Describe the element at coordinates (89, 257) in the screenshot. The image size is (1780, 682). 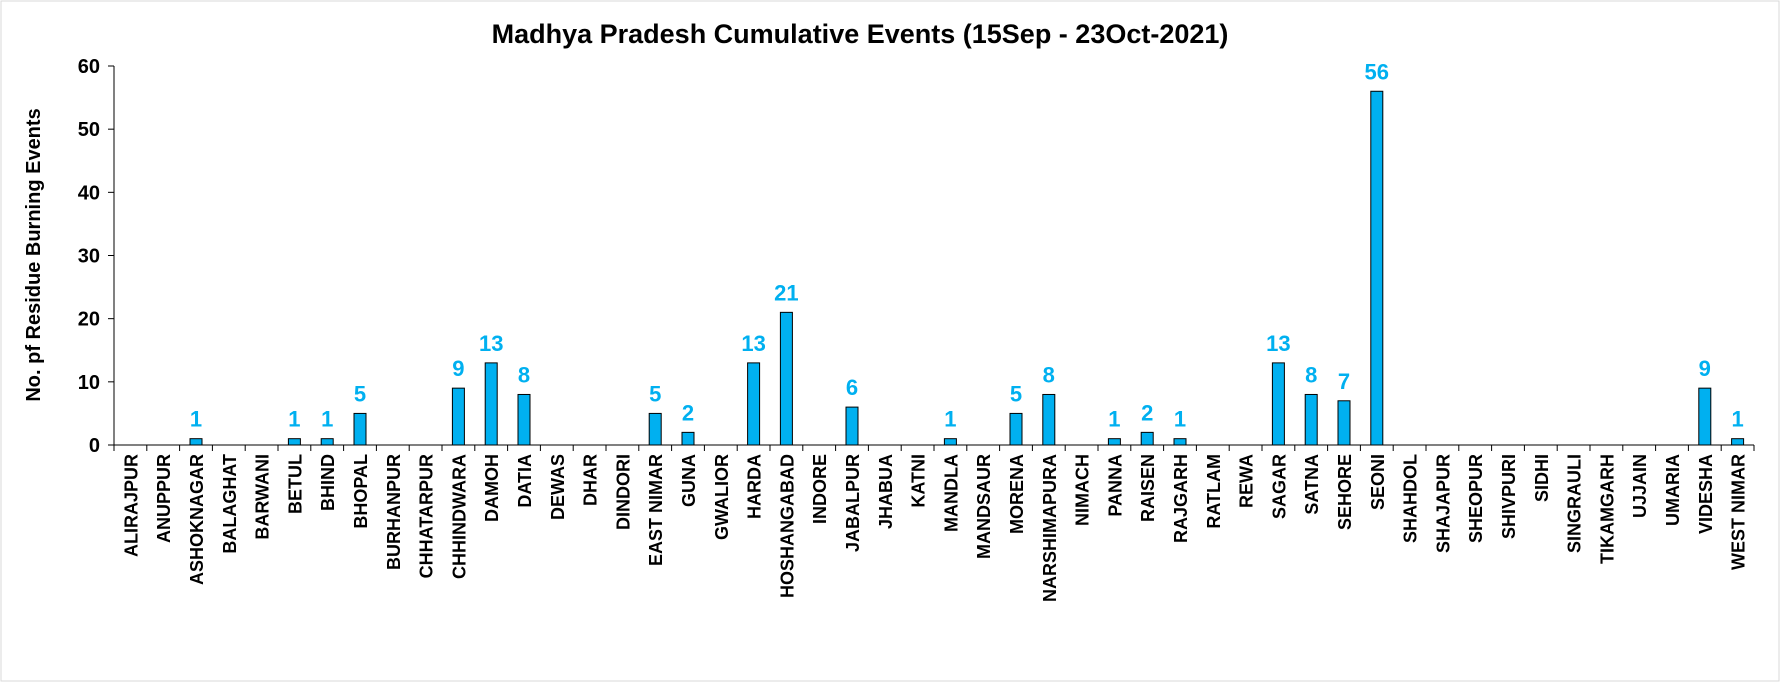
I see `y-tick-label: 30` at that location.